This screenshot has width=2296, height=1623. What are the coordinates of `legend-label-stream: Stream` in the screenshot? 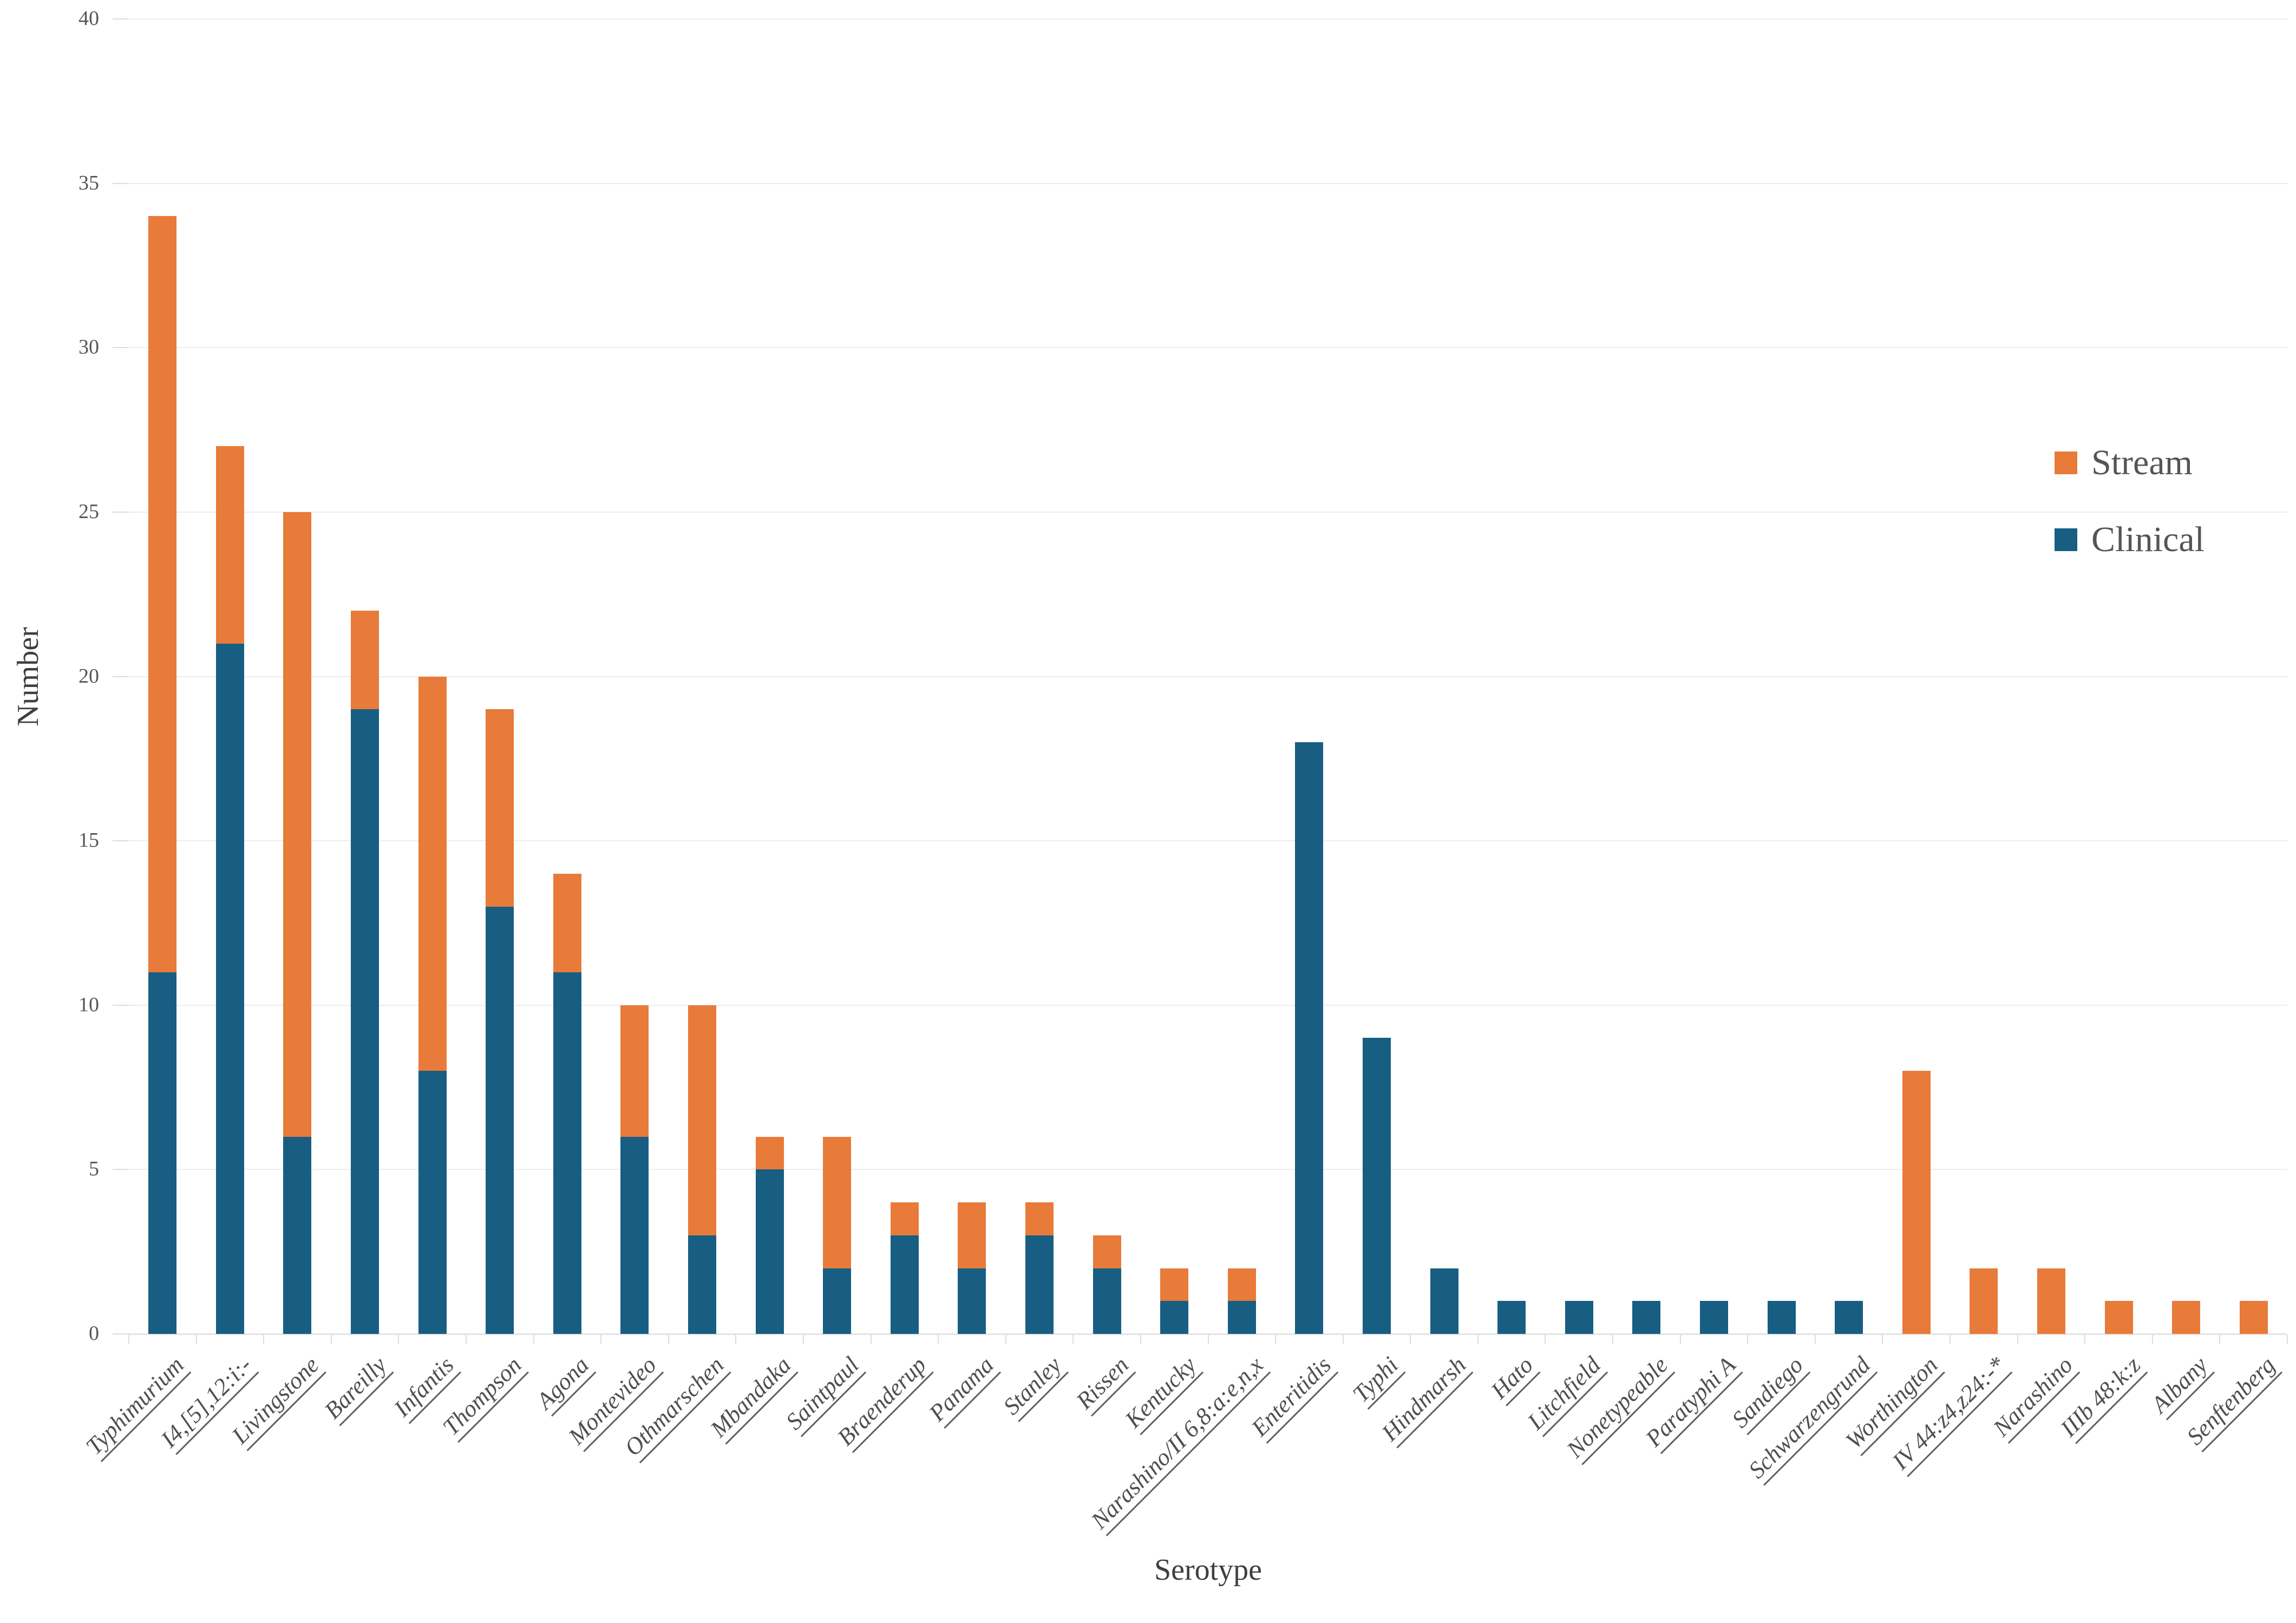 It's located at (2142, 462).